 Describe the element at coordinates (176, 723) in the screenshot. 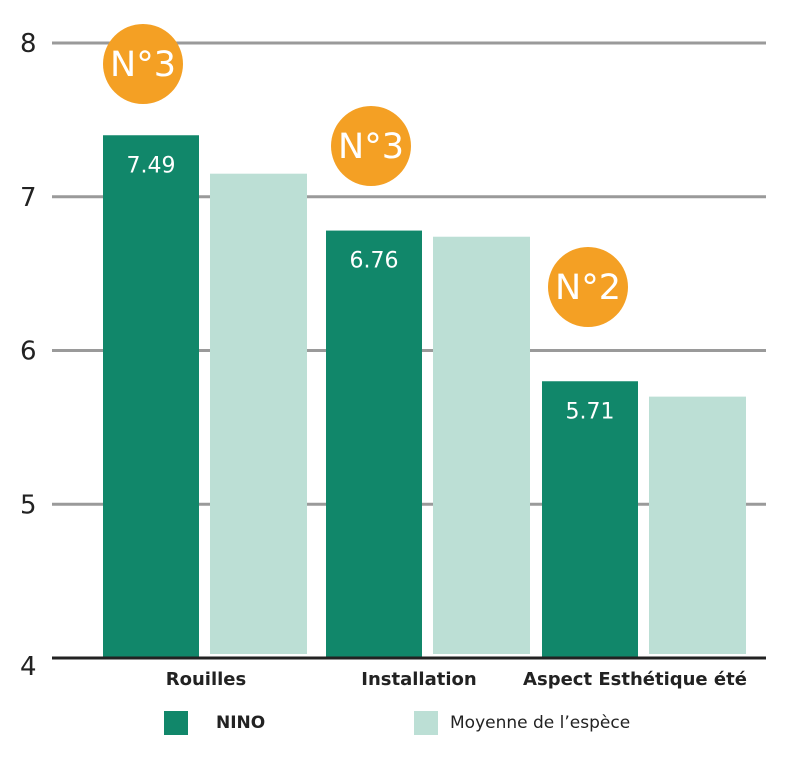

I see `legend-swatch-series-a` at that location.